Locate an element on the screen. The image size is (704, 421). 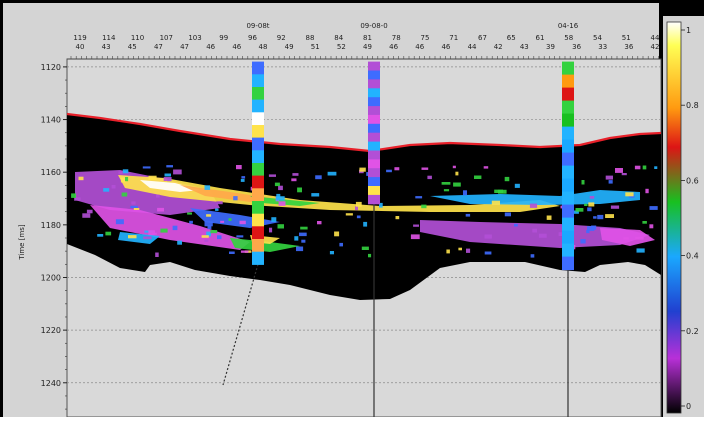
x-top-label: 96 is located at coordinates (252, 38).